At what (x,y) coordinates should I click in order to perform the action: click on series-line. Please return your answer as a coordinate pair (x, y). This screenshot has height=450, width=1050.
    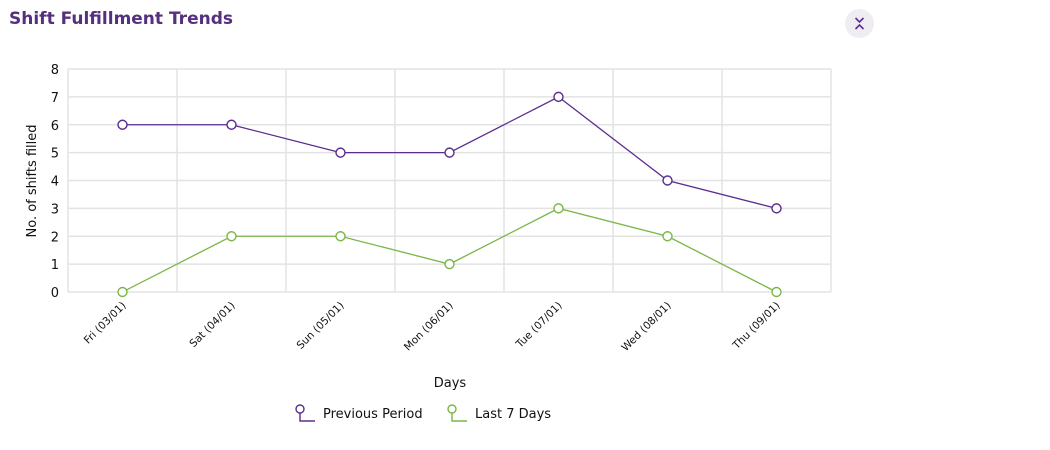
    Looking at the image, I should click on (449, 250).